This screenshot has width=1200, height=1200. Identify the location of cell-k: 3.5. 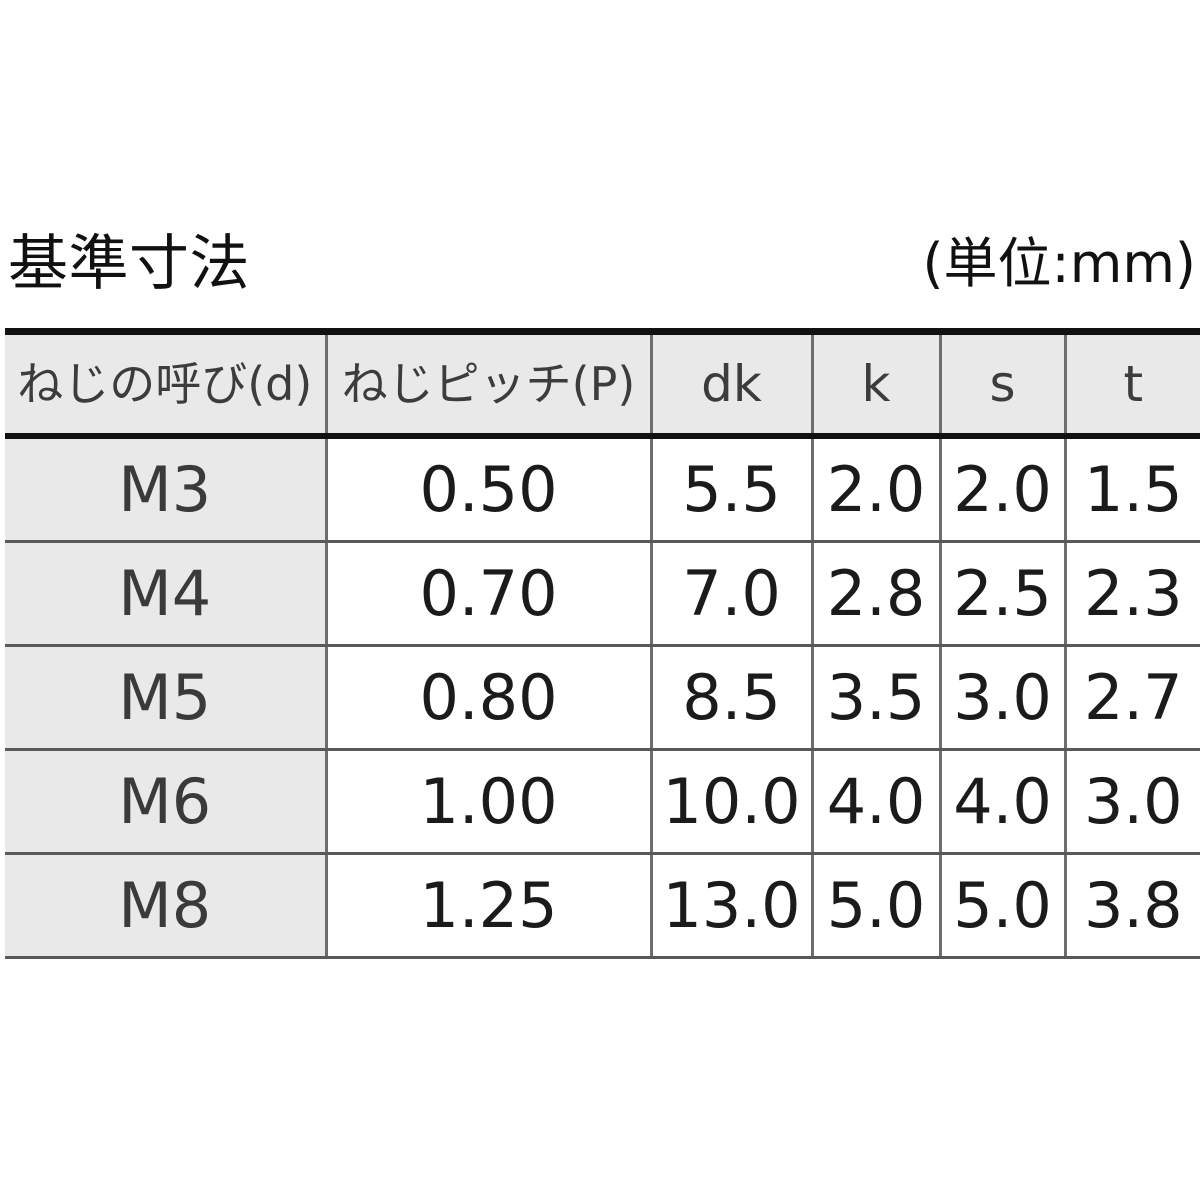
(876, 698).